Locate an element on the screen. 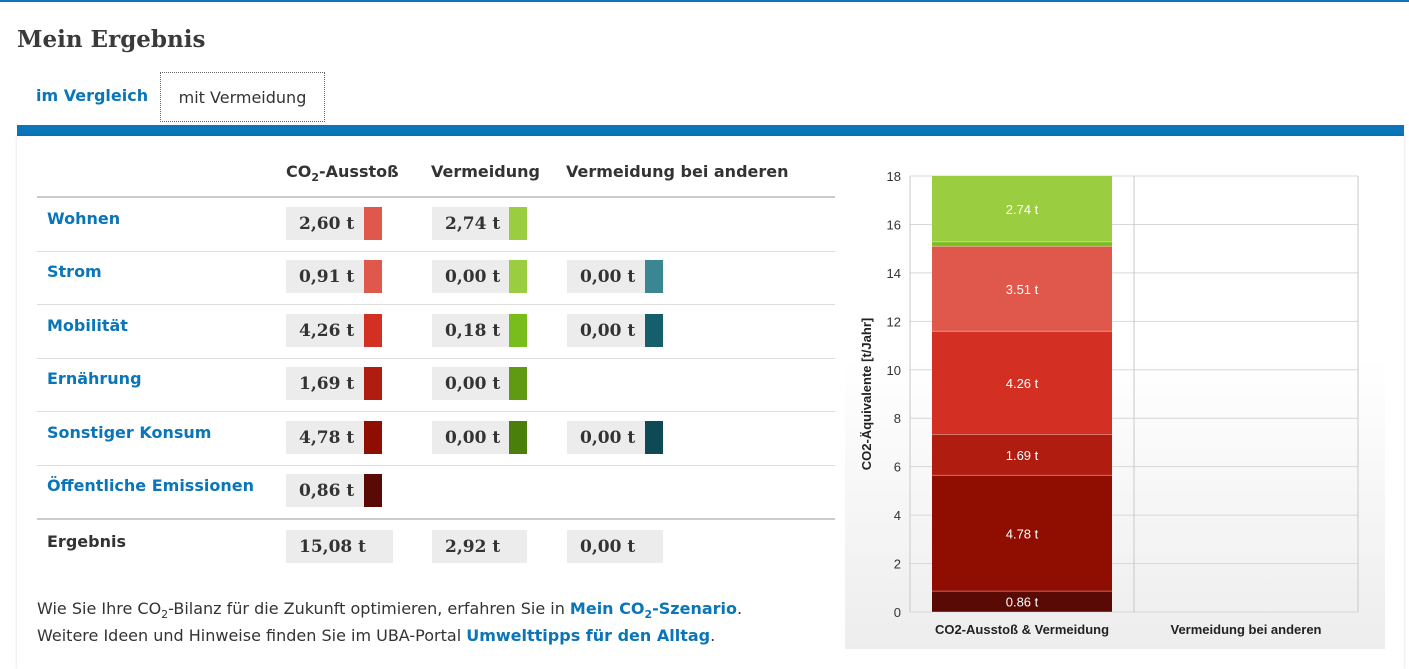  y-tick-label: 8 is located at coordinates (897, 418).